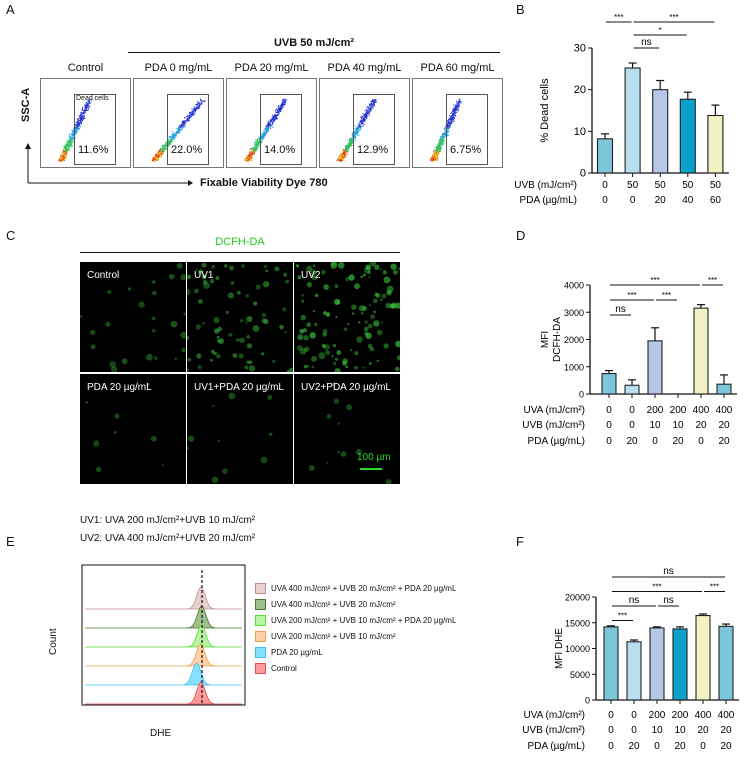 This screenshot has height=768, width=744. I want to click on legend-entry: PDA 20 µg/mL, so click(289, 652).